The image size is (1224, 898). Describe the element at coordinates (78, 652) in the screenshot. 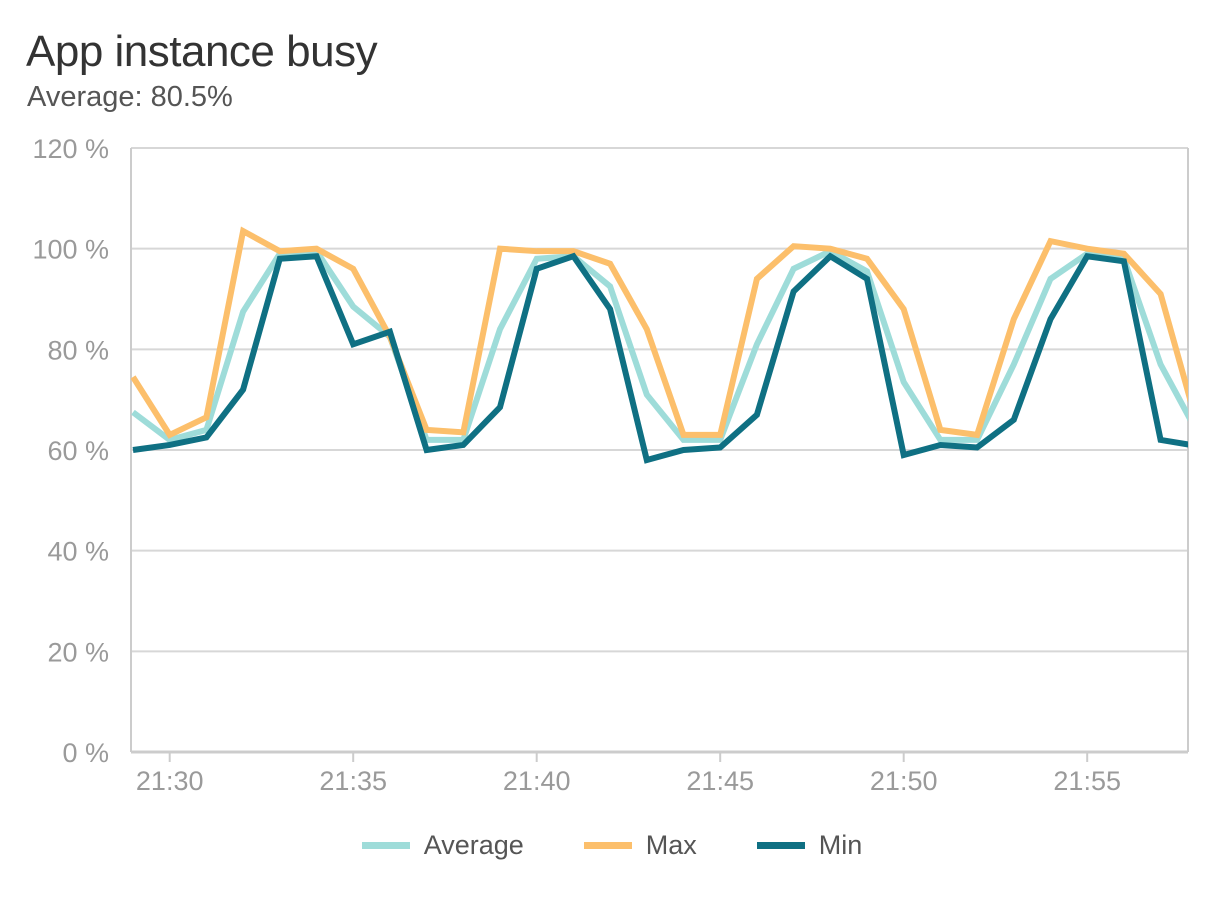

I see `y-tick-label: 20 %` at that location.